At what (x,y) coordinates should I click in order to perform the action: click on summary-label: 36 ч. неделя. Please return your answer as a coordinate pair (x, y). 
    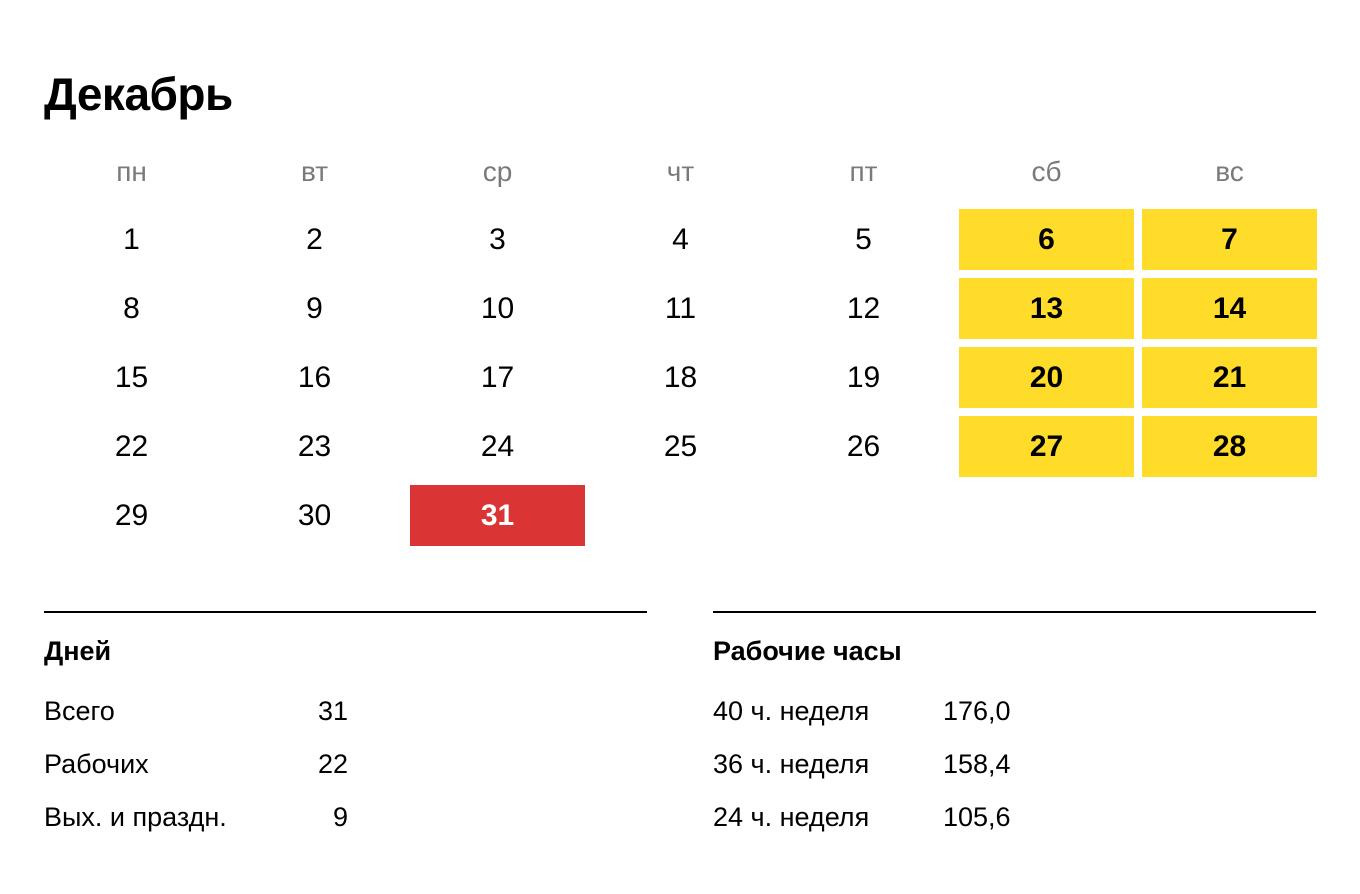
    Looking at the image, I should click on (791, 764).